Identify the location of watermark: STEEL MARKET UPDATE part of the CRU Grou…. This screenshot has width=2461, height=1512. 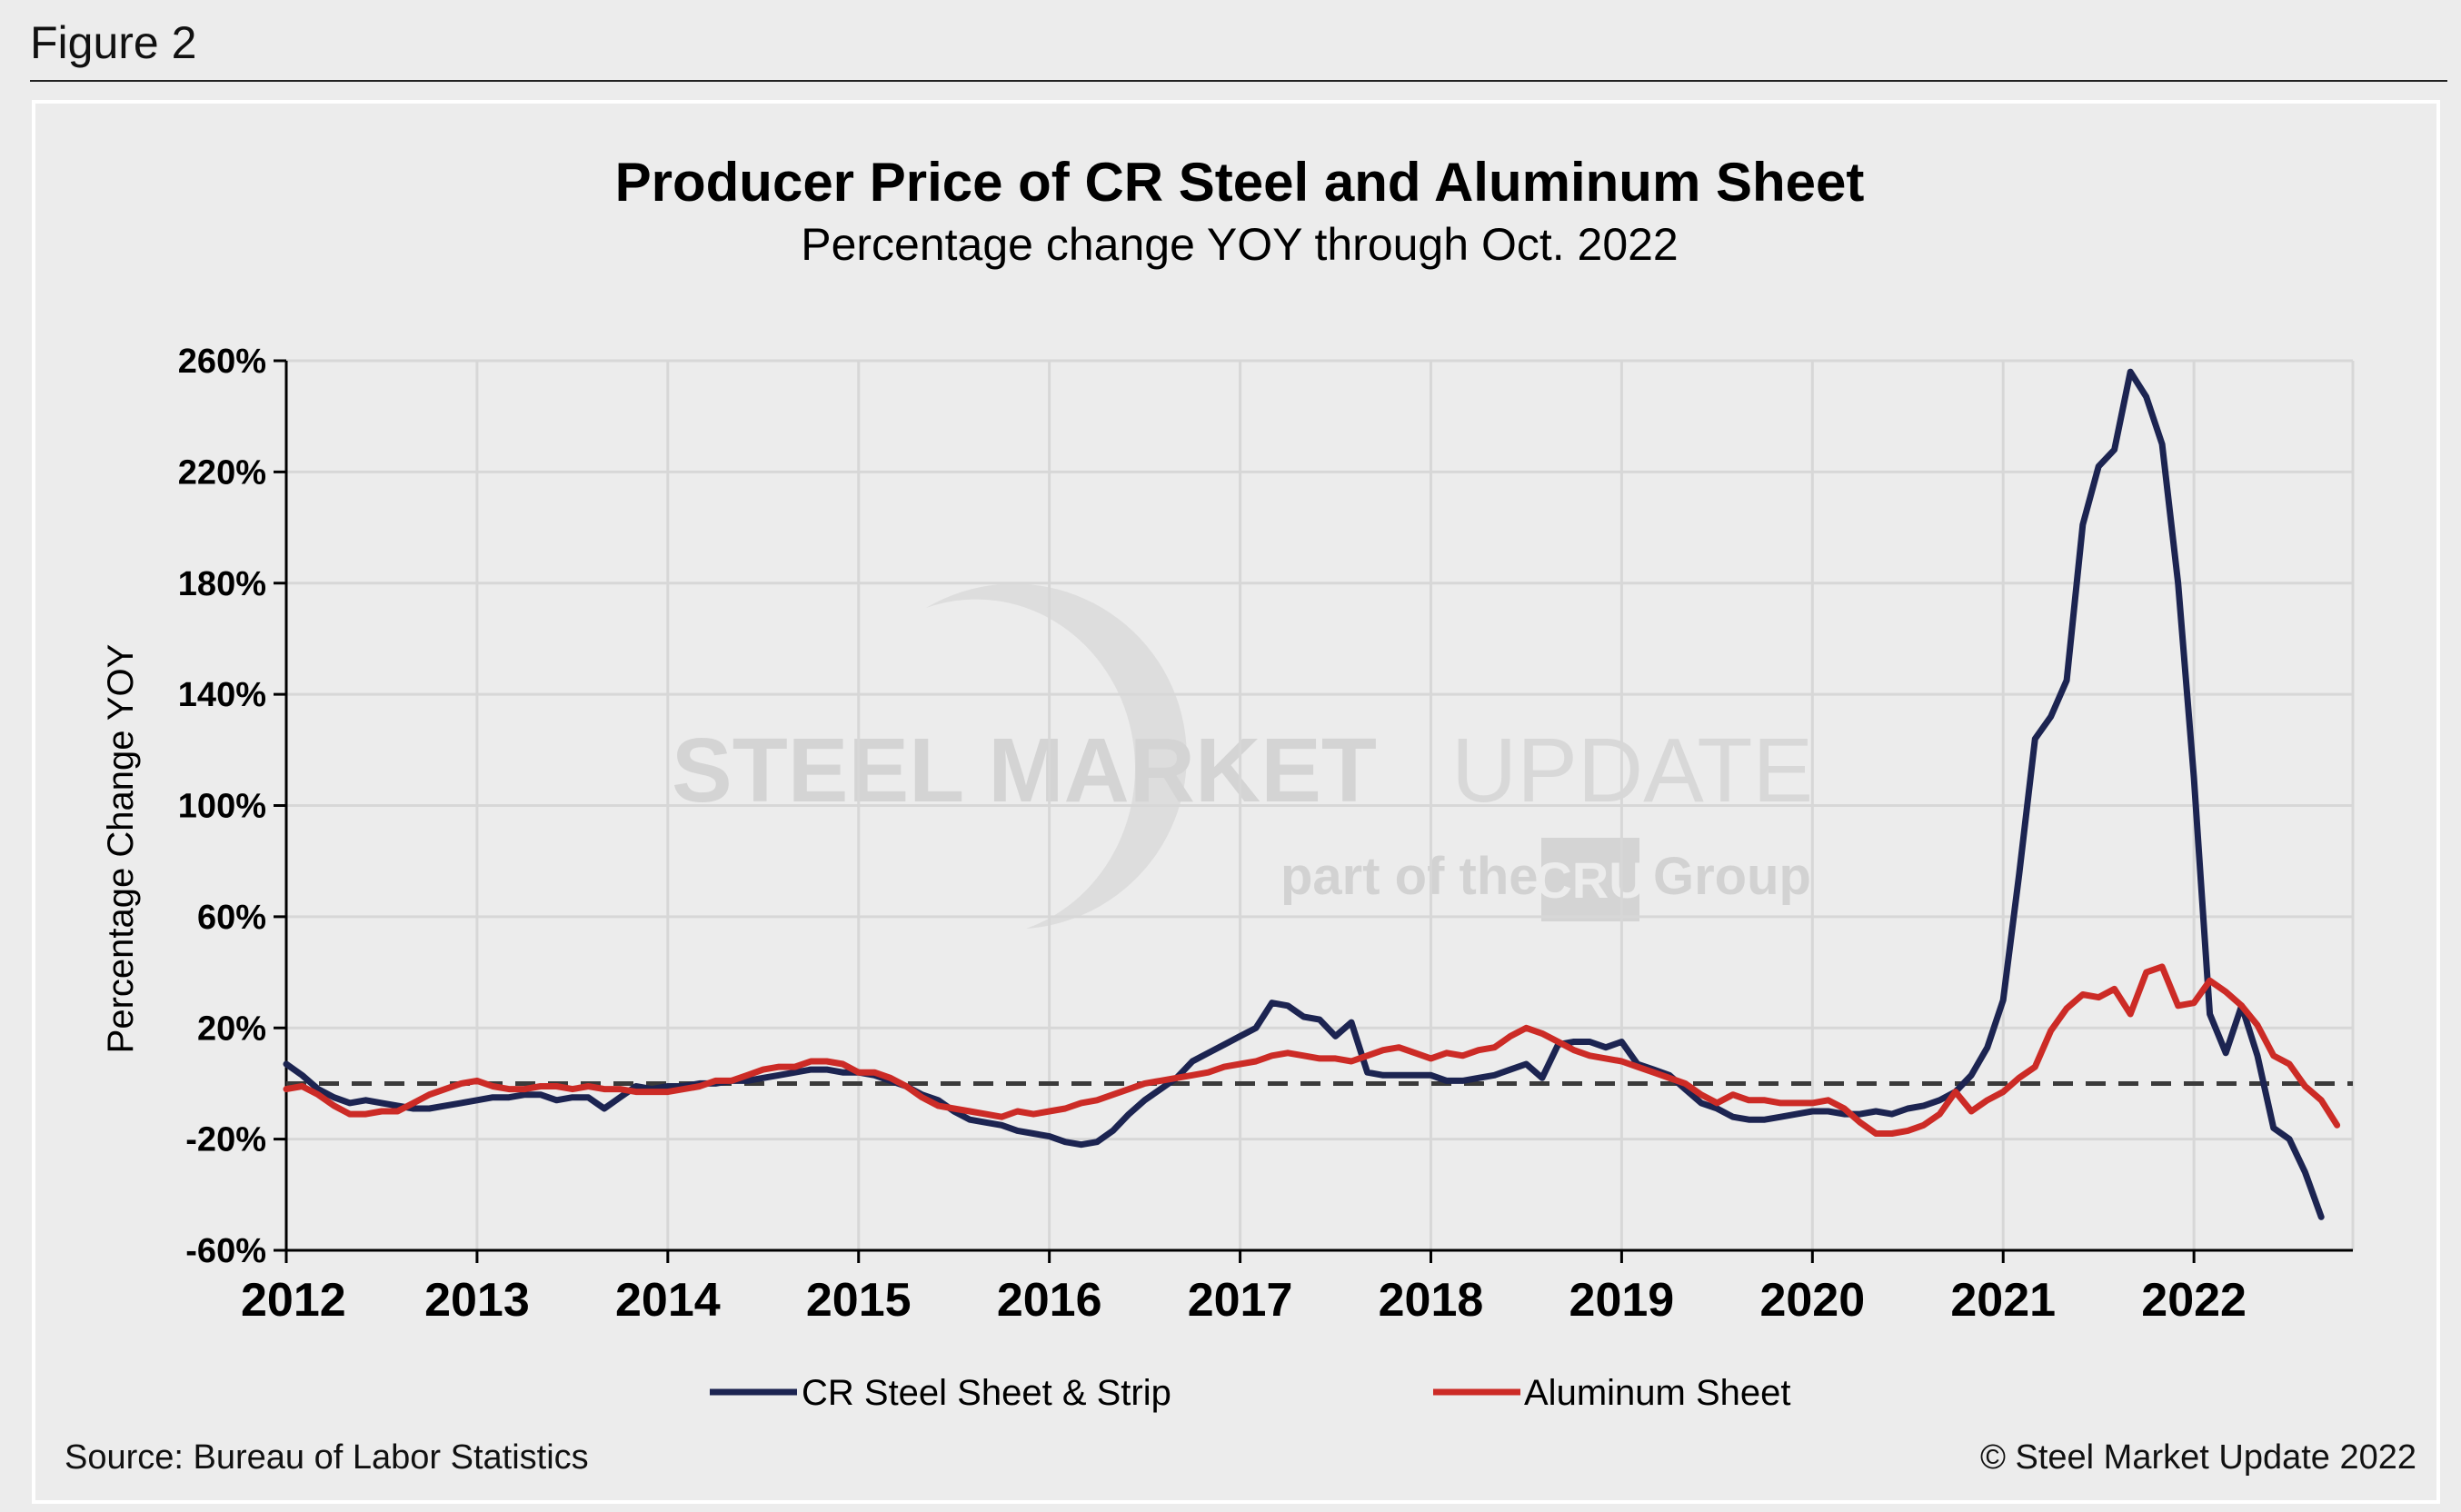
(1242, 756).